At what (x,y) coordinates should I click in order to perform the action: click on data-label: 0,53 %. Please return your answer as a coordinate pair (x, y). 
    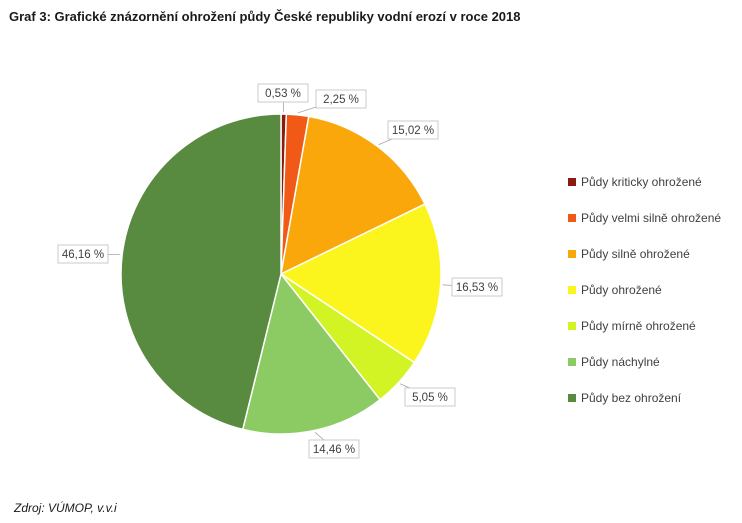
    Looking at the image, I should click on (283, 94).